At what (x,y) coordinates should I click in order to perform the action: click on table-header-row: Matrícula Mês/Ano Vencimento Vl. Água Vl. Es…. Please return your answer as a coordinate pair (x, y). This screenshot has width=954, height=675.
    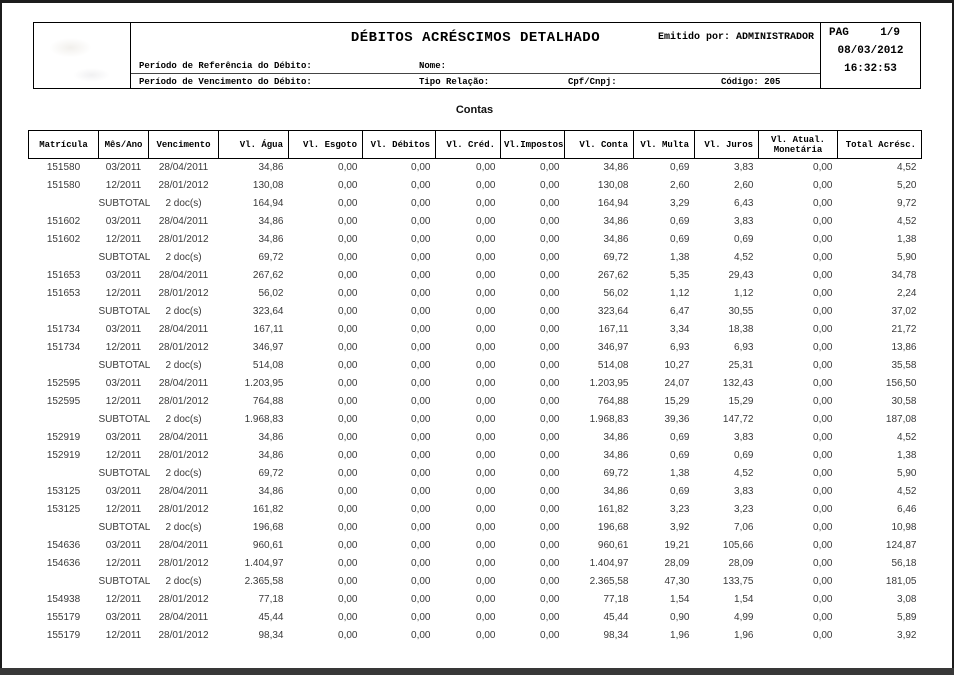
    Looking at the image, I should click on (475, 144).